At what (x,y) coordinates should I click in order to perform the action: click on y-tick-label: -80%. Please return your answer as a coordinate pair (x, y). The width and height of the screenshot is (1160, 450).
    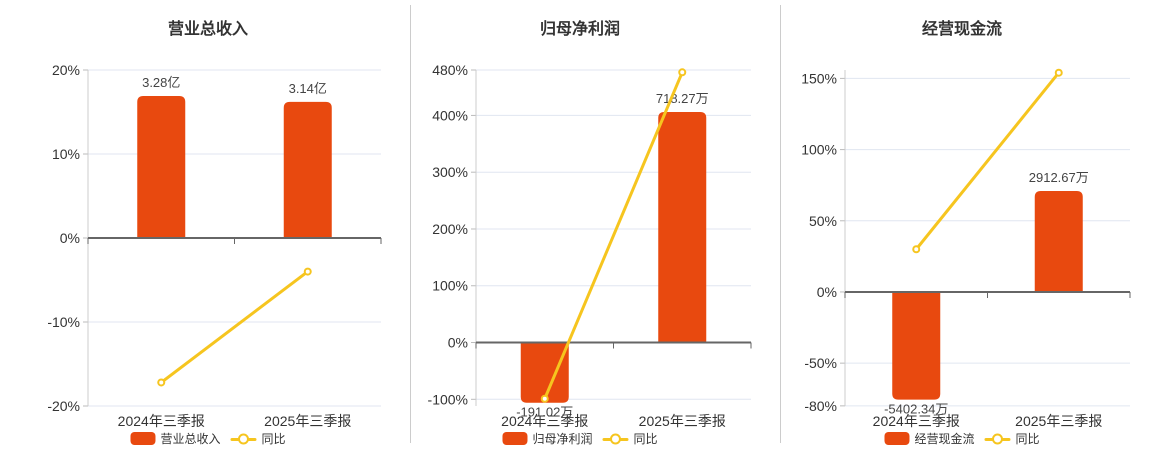
    Looking at the image, I should click on (820, 406).